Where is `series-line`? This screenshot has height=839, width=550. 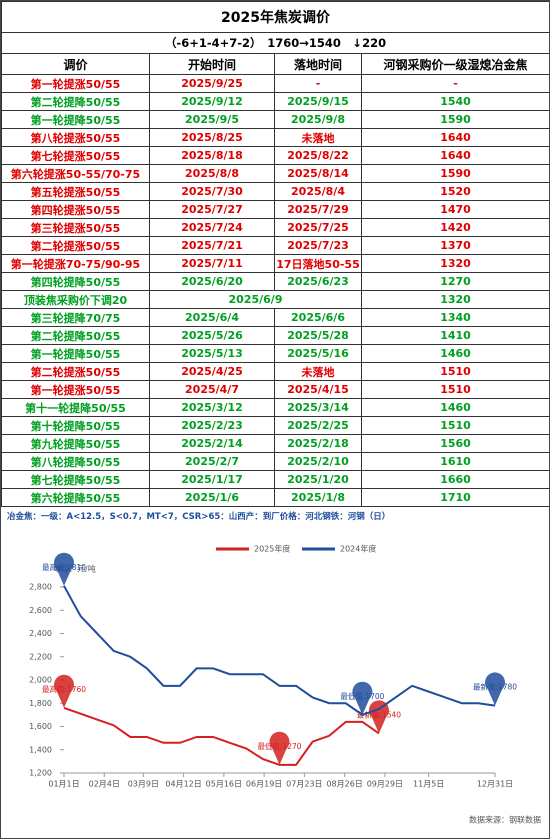 series-line is located at coordinates (221, 736).